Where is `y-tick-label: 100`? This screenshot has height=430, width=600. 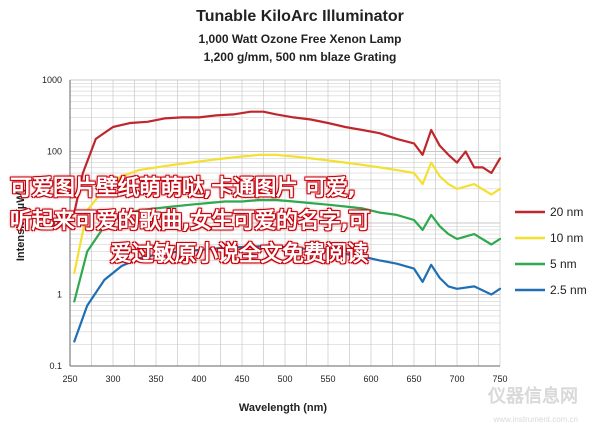 y-tick-label: 100 is located at coordinates (54, 152).